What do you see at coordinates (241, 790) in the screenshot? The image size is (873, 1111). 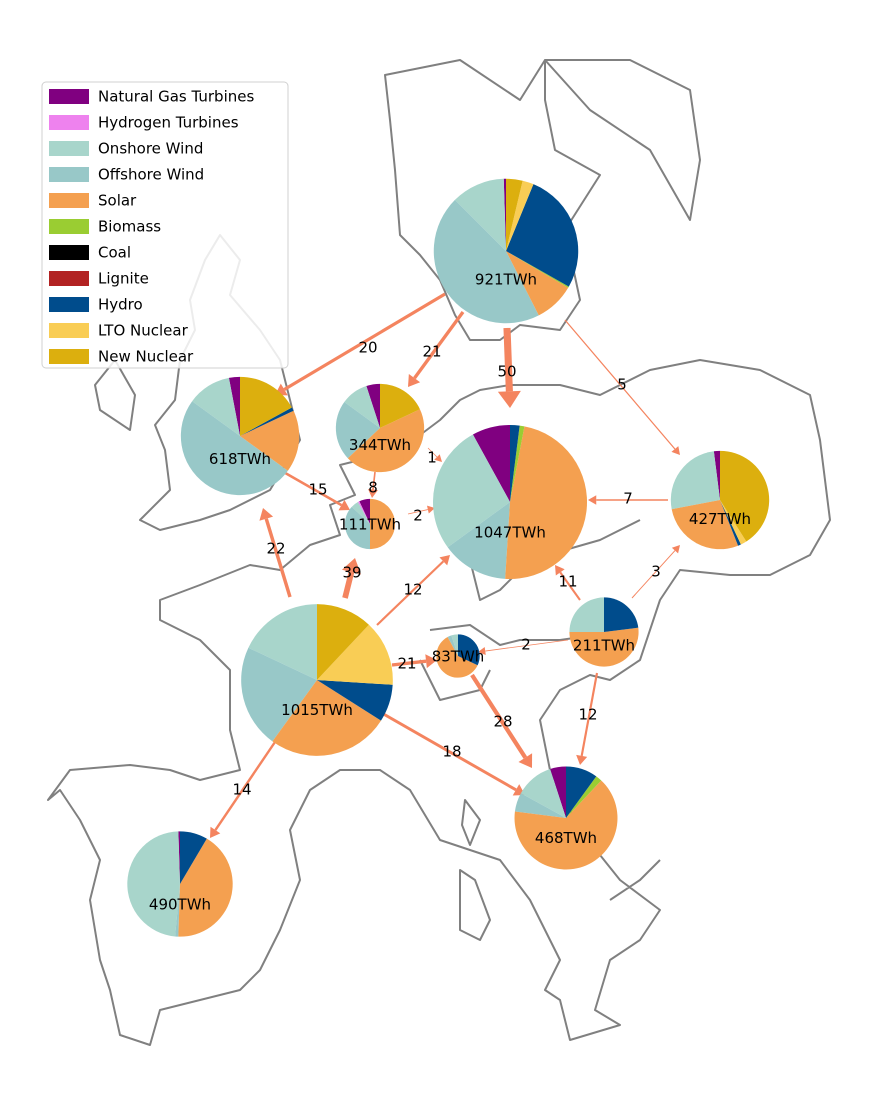 I see `flow-label: 14` at bounding box center [241, 790].